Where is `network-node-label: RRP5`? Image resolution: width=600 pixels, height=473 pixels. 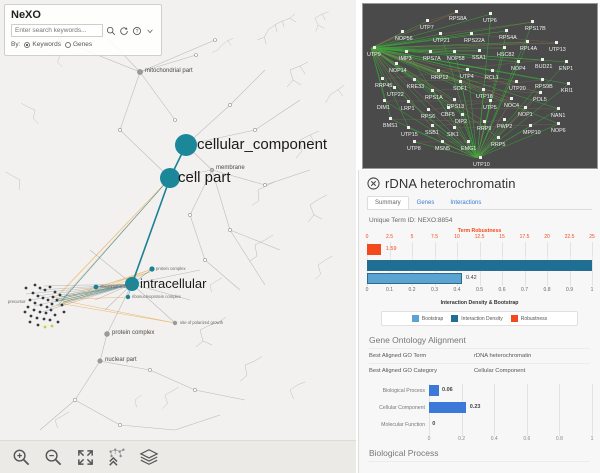
network-node-label: RRP5 is located at coordinates (498, 145).